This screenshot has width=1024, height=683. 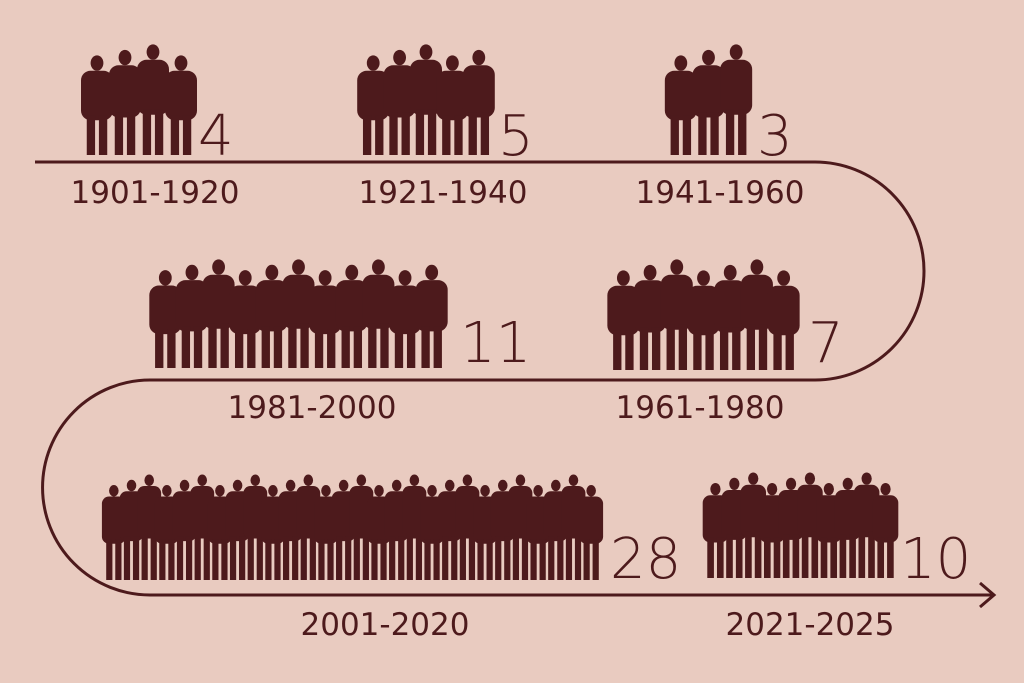 I want to click on period-group: 3 1941-1960, so click(x=720, y=127).